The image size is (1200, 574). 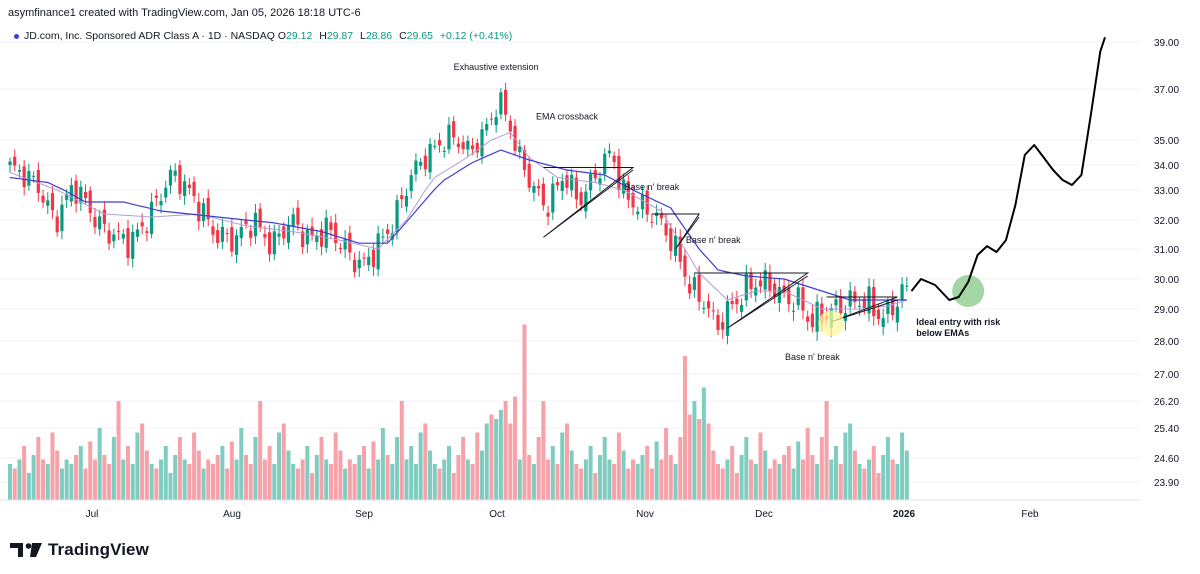 I want to click on tradingview-wordmark: TradingView, so click(x=98, y=549).